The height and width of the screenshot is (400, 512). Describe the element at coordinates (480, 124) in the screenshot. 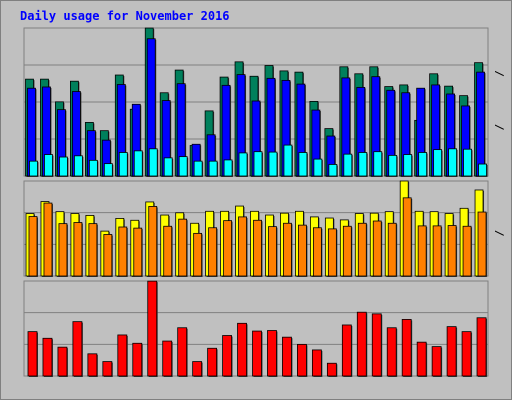

I see `files-bar` at that location.